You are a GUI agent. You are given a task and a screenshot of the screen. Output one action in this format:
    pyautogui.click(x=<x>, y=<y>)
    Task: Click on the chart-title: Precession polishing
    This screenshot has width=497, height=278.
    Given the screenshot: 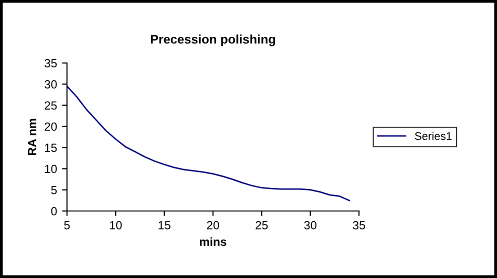 What is the action you would take?
    pyautogui.click(x=213, y=40)
    